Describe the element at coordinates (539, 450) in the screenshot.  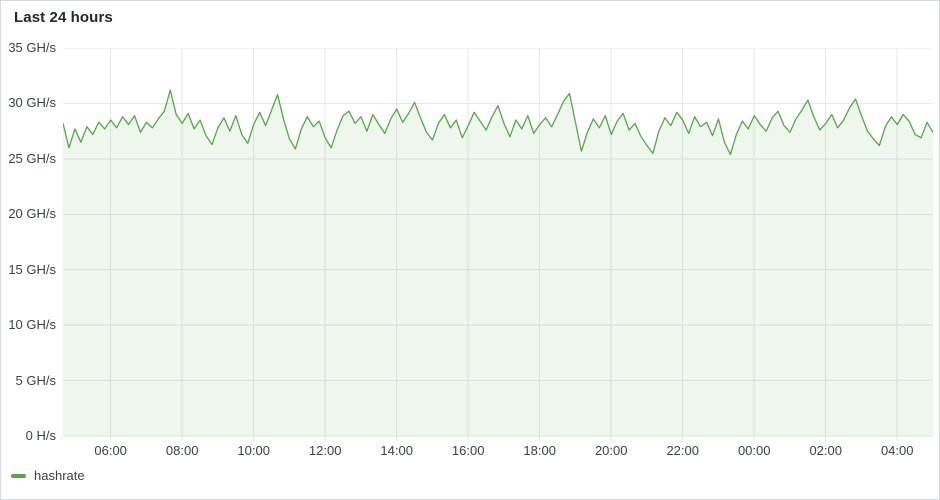
I see `x-axis-tick-label: 18:00` at that location.